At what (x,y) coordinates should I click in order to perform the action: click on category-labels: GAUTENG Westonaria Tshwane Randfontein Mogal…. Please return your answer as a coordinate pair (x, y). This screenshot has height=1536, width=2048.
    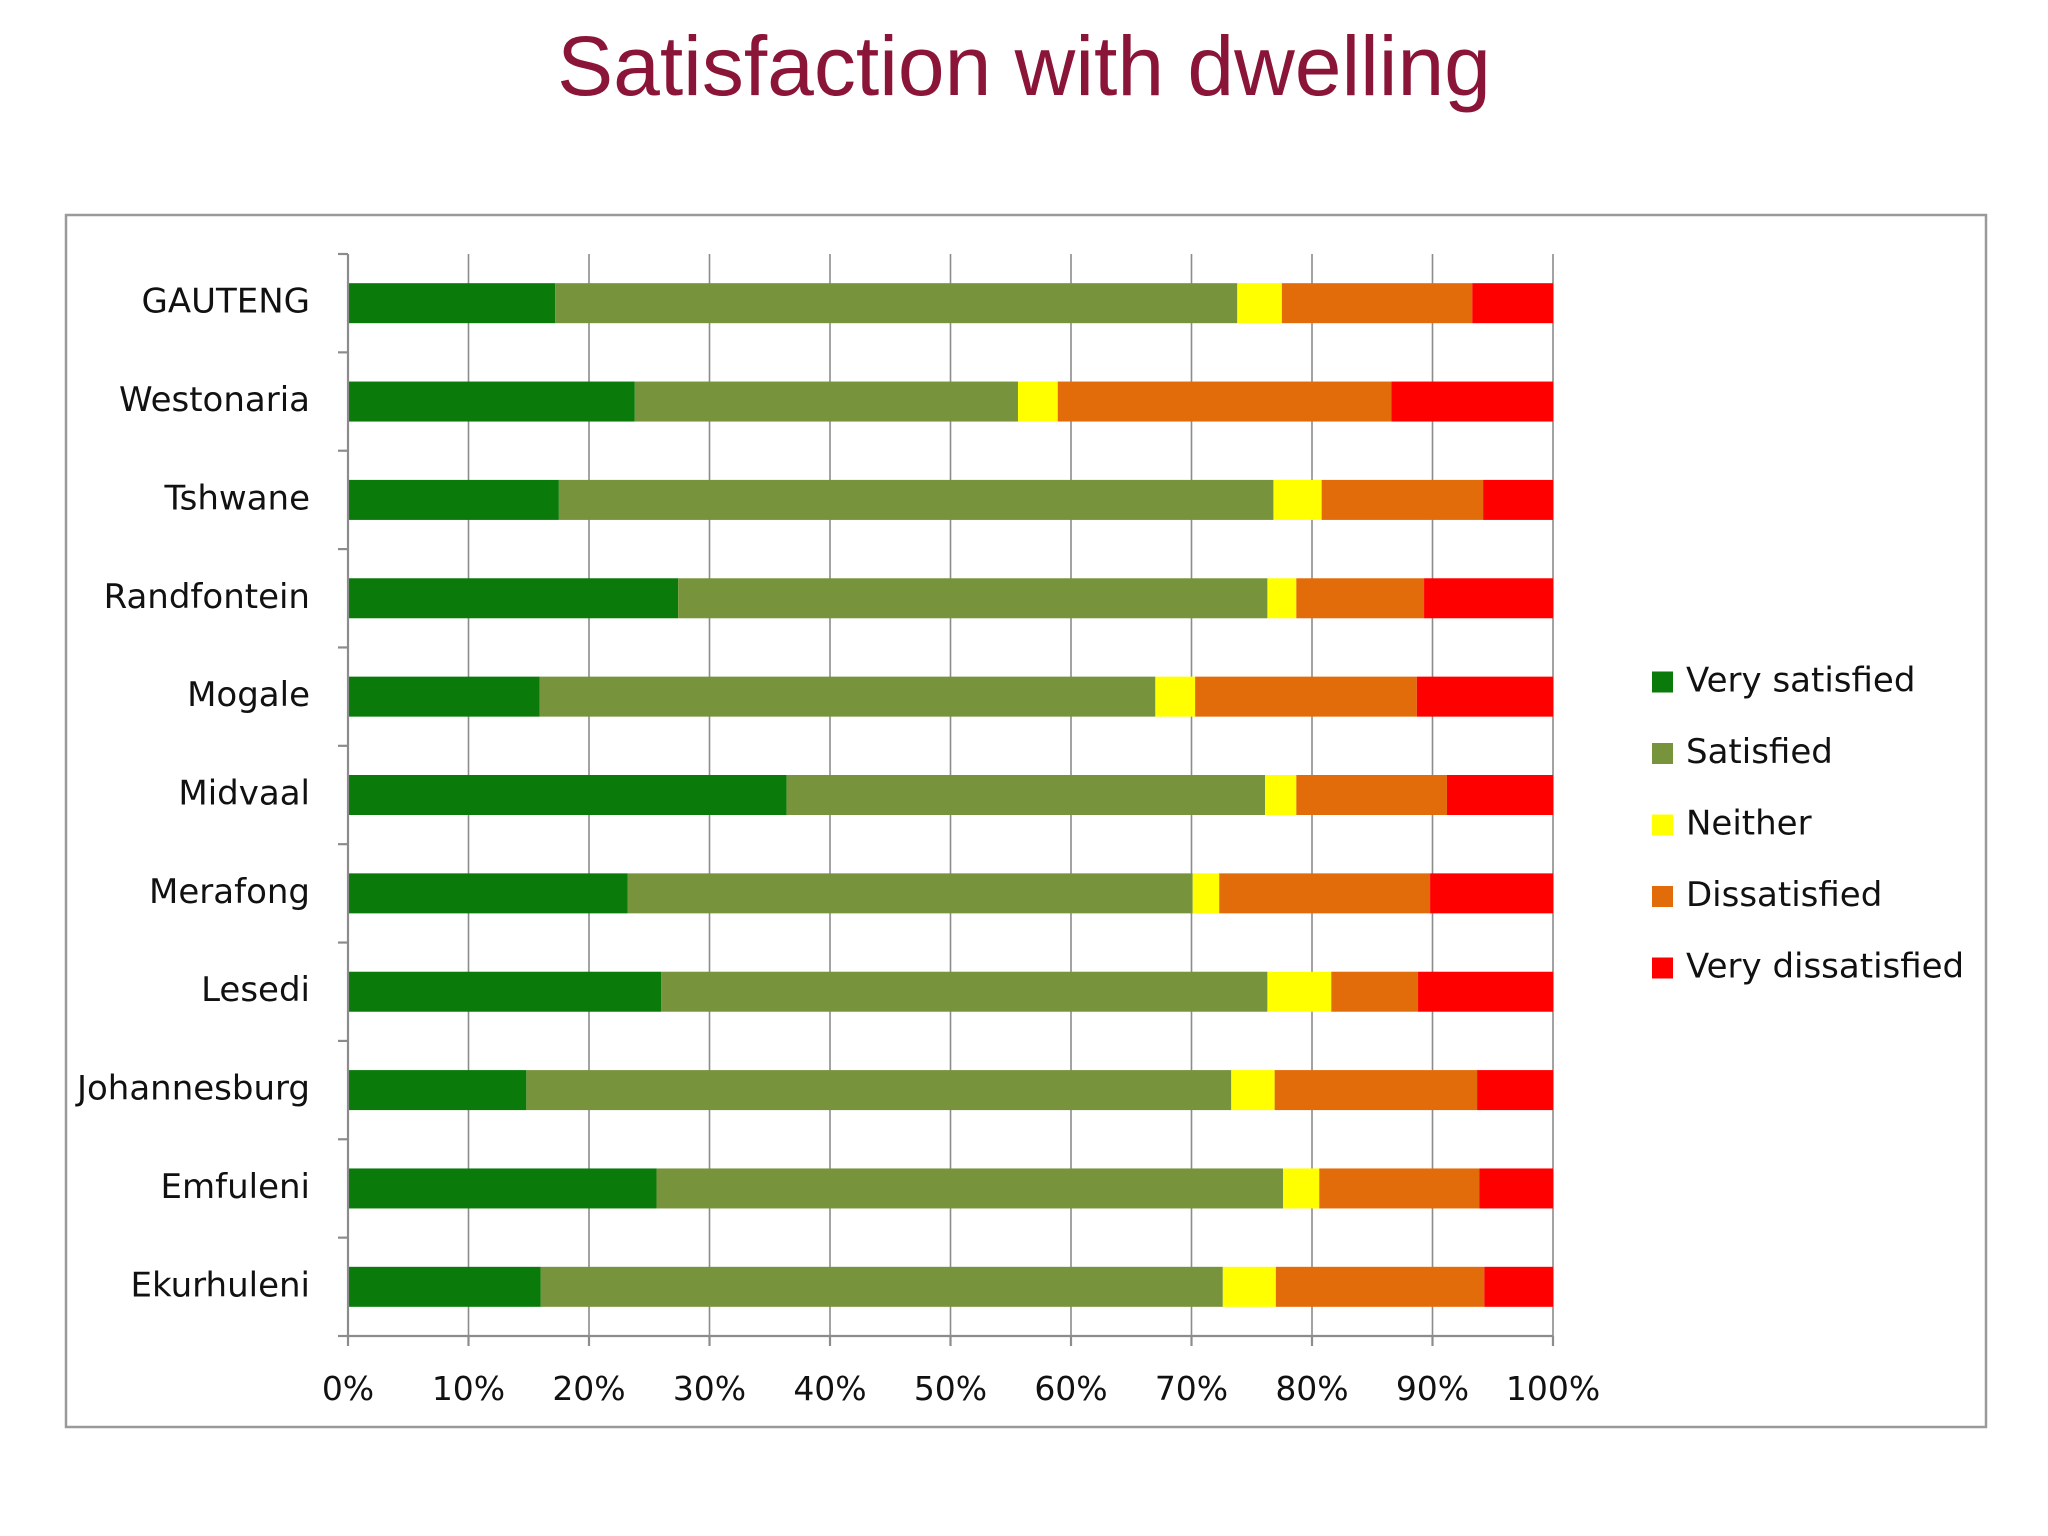
    Looking at the image, I should click on (192, 794).